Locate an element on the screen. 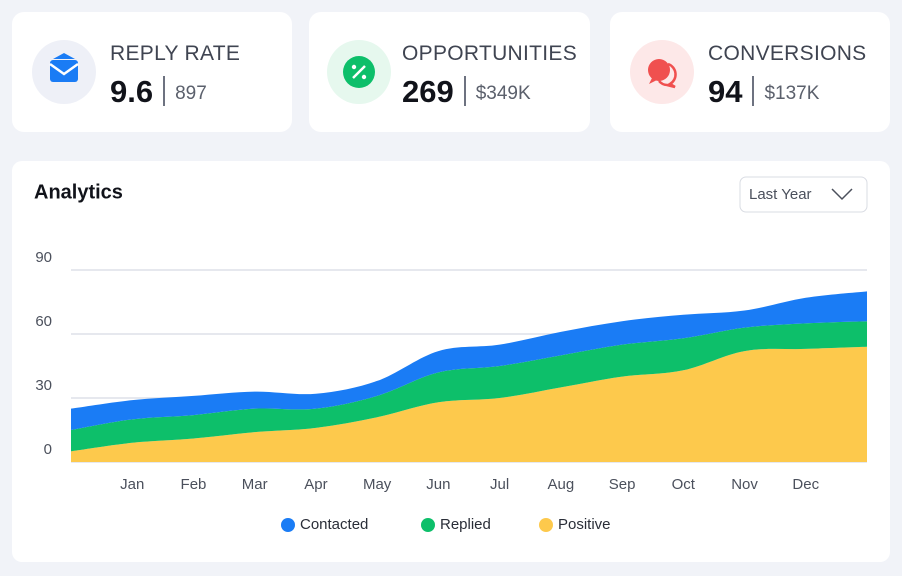 This screenshot has height=576, width=902. x-tick-label: Jan is located at coordinates (132, 484).